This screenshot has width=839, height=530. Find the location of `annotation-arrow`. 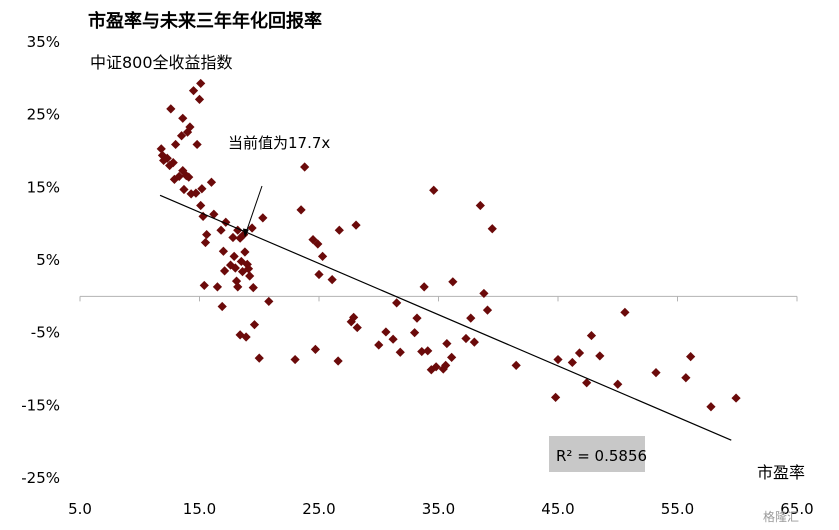

annotation-arrow is located at coordinates (254, 208).